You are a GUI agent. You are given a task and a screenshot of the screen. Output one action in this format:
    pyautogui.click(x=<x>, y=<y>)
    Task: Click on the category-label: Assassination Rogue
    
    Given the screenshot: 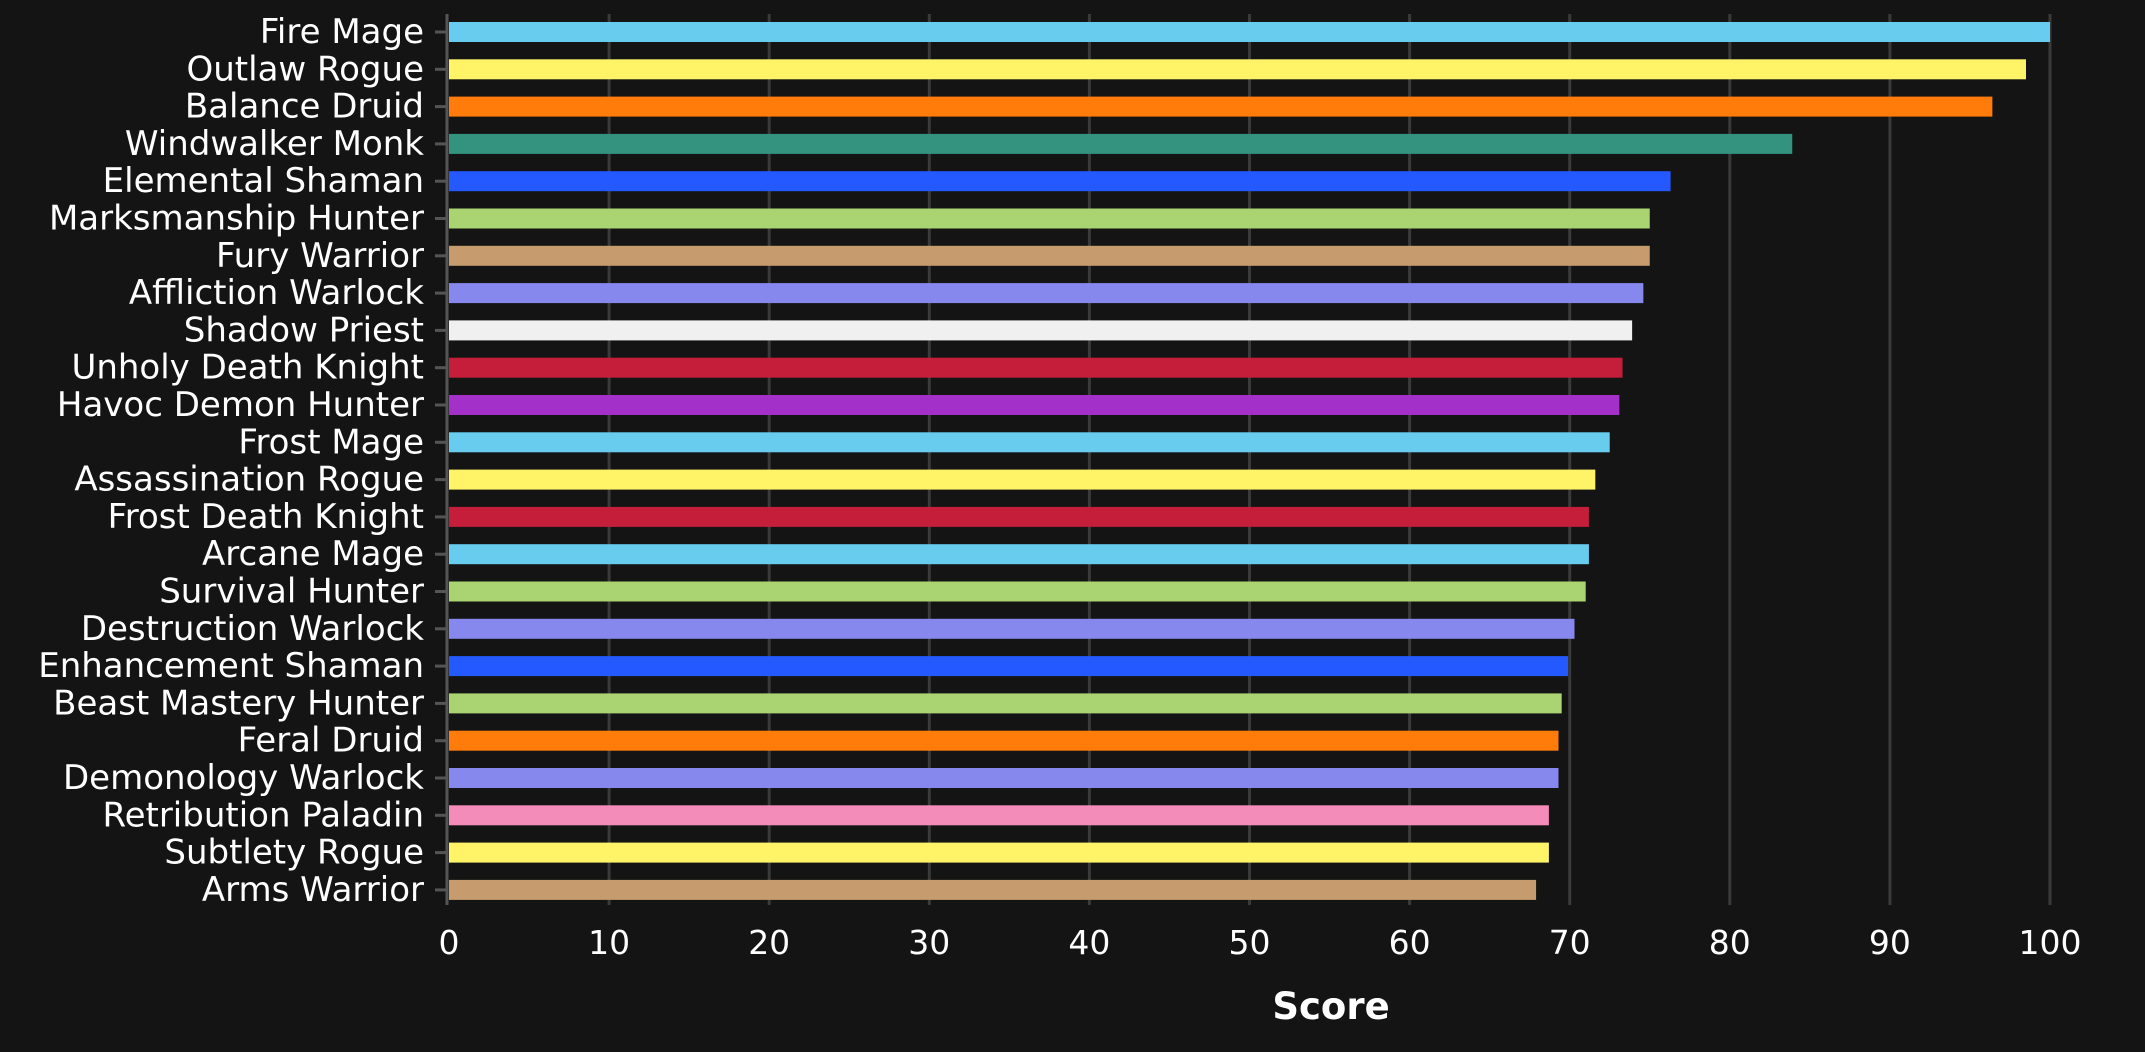 What is the action you would take?
    pyautogui.click(x=249, y=480)
    